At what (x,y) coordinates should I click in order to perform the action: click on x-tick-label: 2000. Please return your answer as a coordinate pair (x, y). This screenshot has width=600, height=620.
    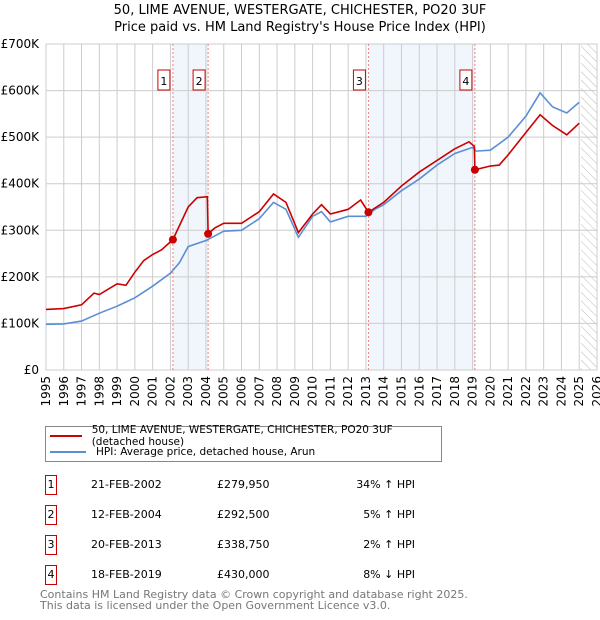
    Looking at the image, I should click on (135, 391).